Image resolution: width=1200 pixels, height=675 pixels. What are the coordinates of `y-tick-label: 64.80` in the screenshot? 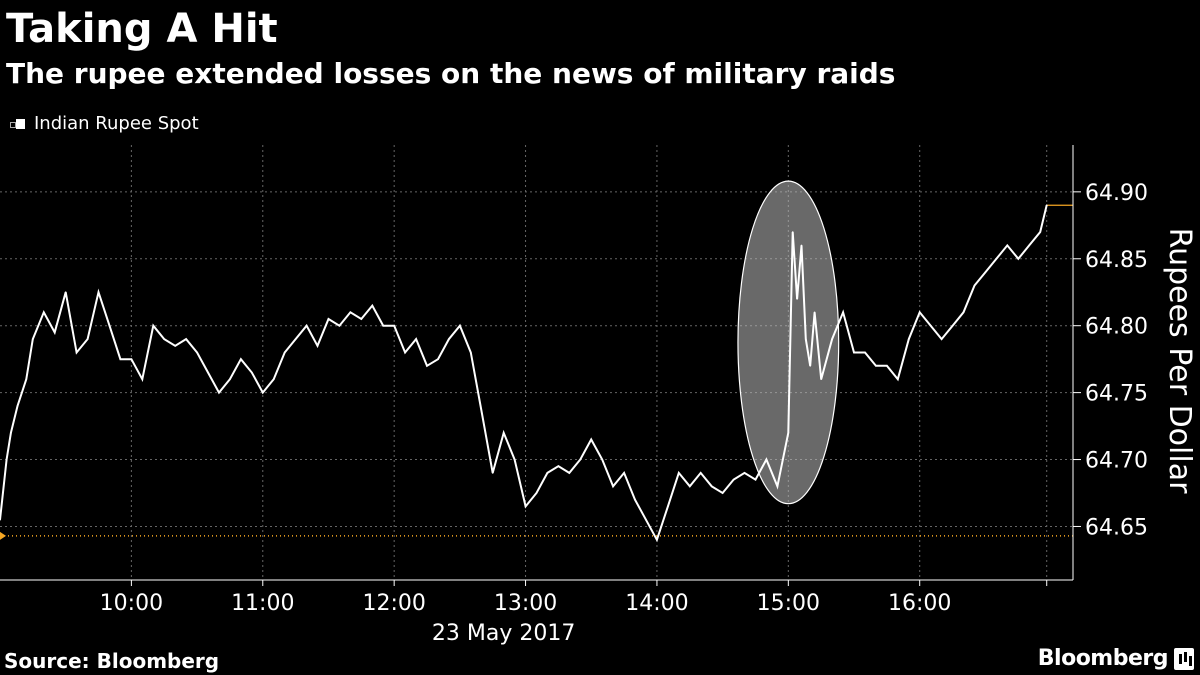 It's located at (1116, 327).